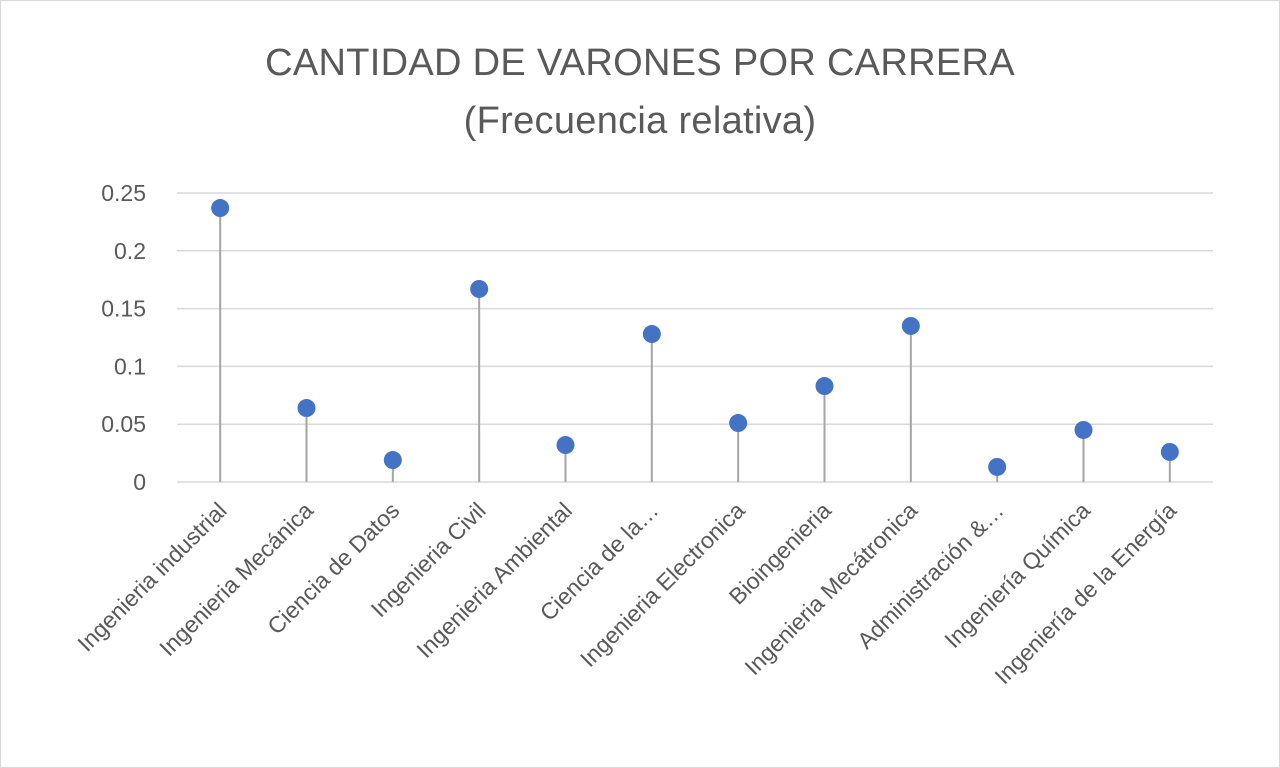  I want to click on x-category-label: Ingenieria industrial, so click(151, 576).